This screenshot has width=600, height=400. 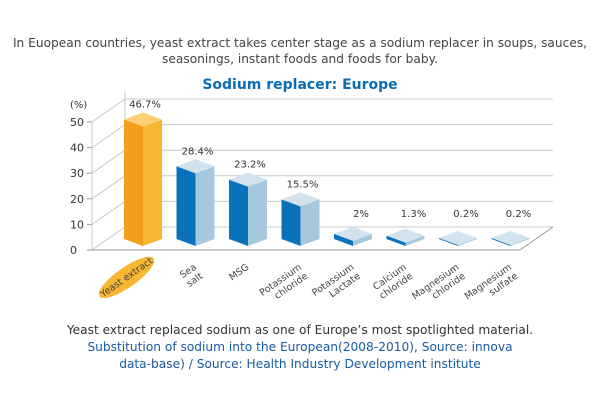 What do you see at coordinates (250, 165) in the screenshot?
I see `data-label: 23.2%` at bounding box center [250, 165].